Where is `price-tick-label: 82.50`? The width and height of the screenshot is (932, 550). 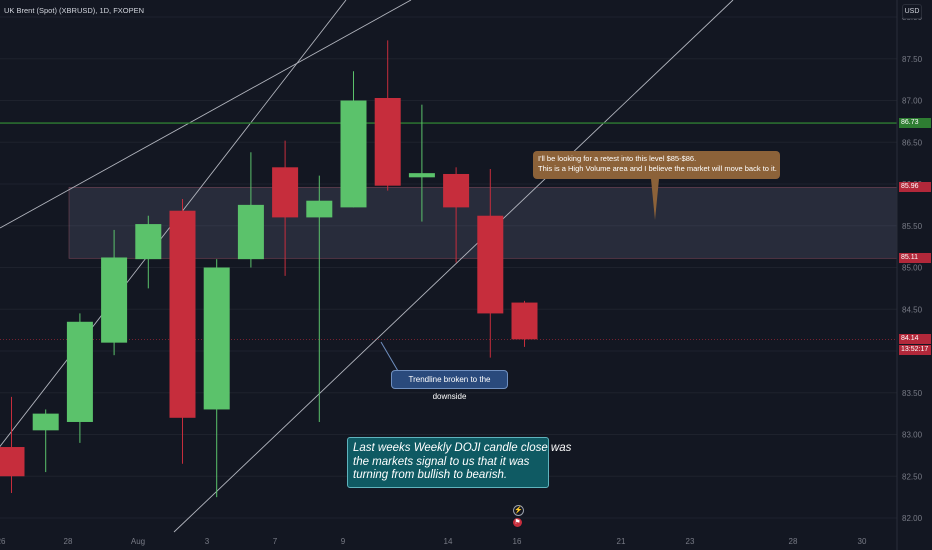 price-tick-label: 82.50 is located at coordinates (912, 476).